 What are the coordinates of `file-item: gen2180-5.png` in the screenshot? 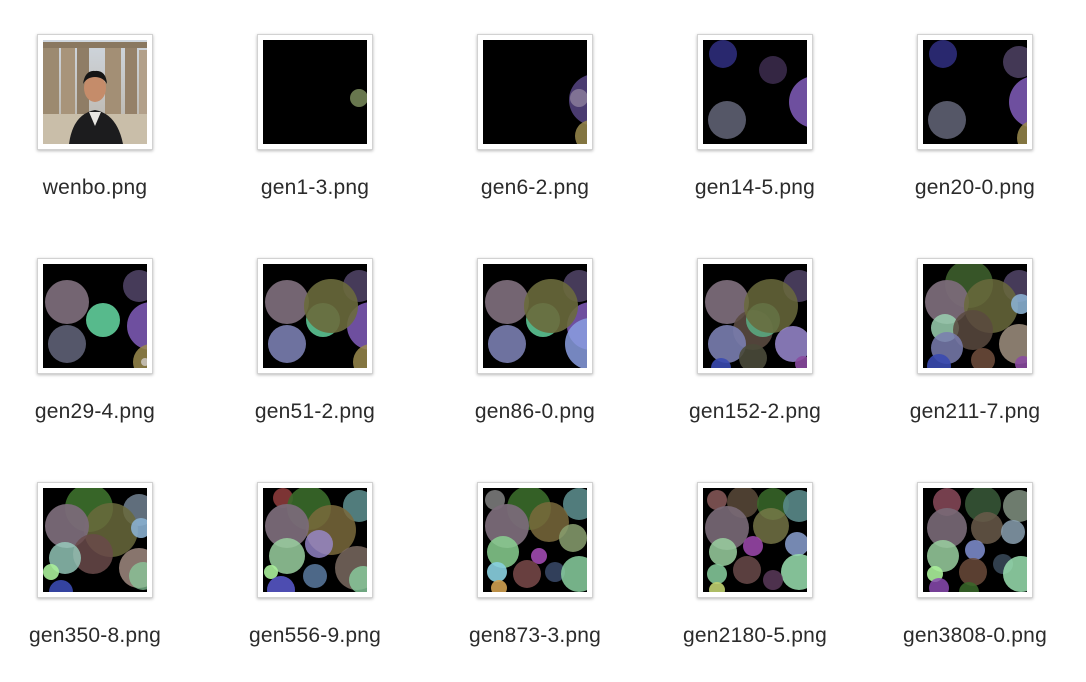 It's located at (755, 582).